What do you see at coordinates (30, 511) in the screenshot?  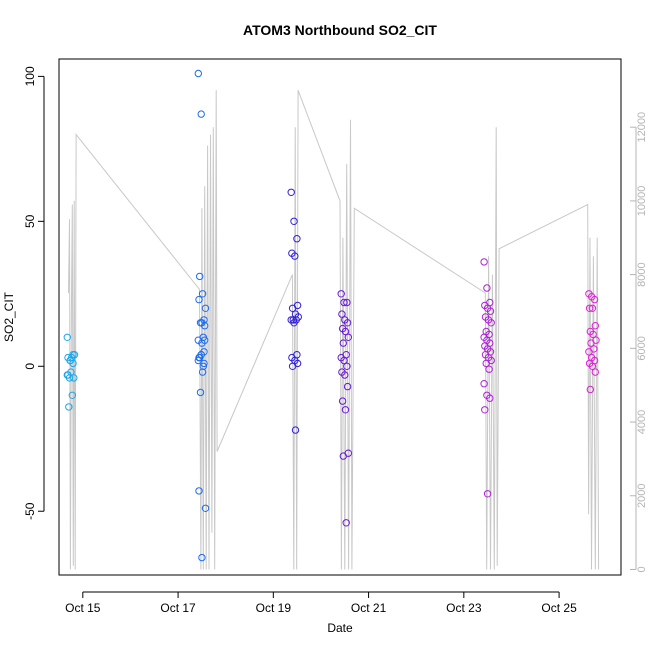 I see `y-tick-label: -50` at bounding box center [30, 511].